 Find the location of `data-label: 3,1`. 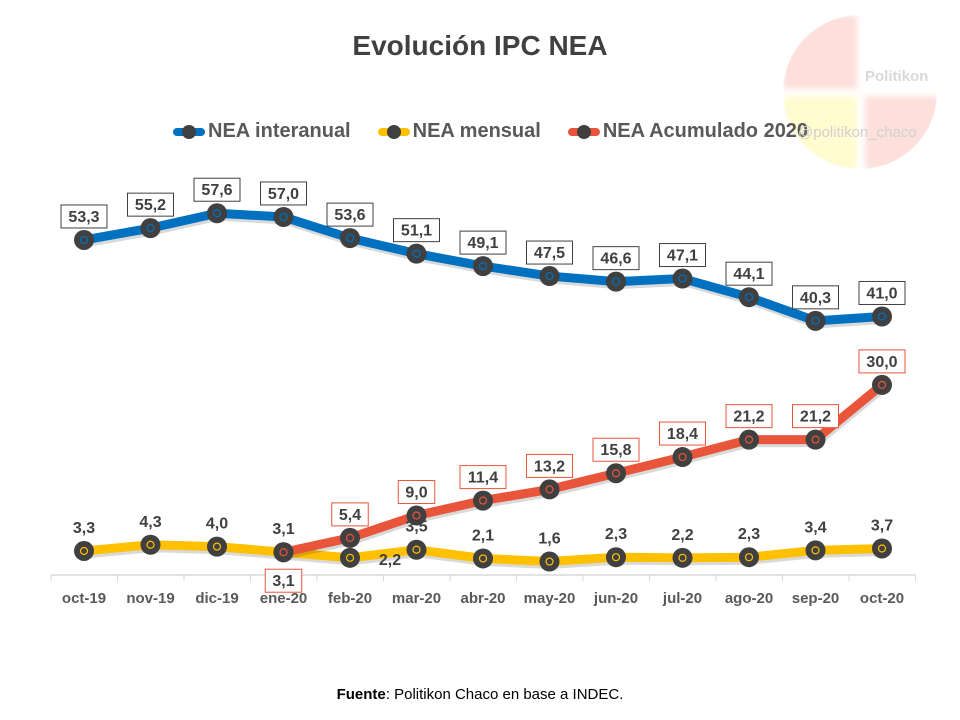

data-label: 3,1 is located at coordinates (283, 529).